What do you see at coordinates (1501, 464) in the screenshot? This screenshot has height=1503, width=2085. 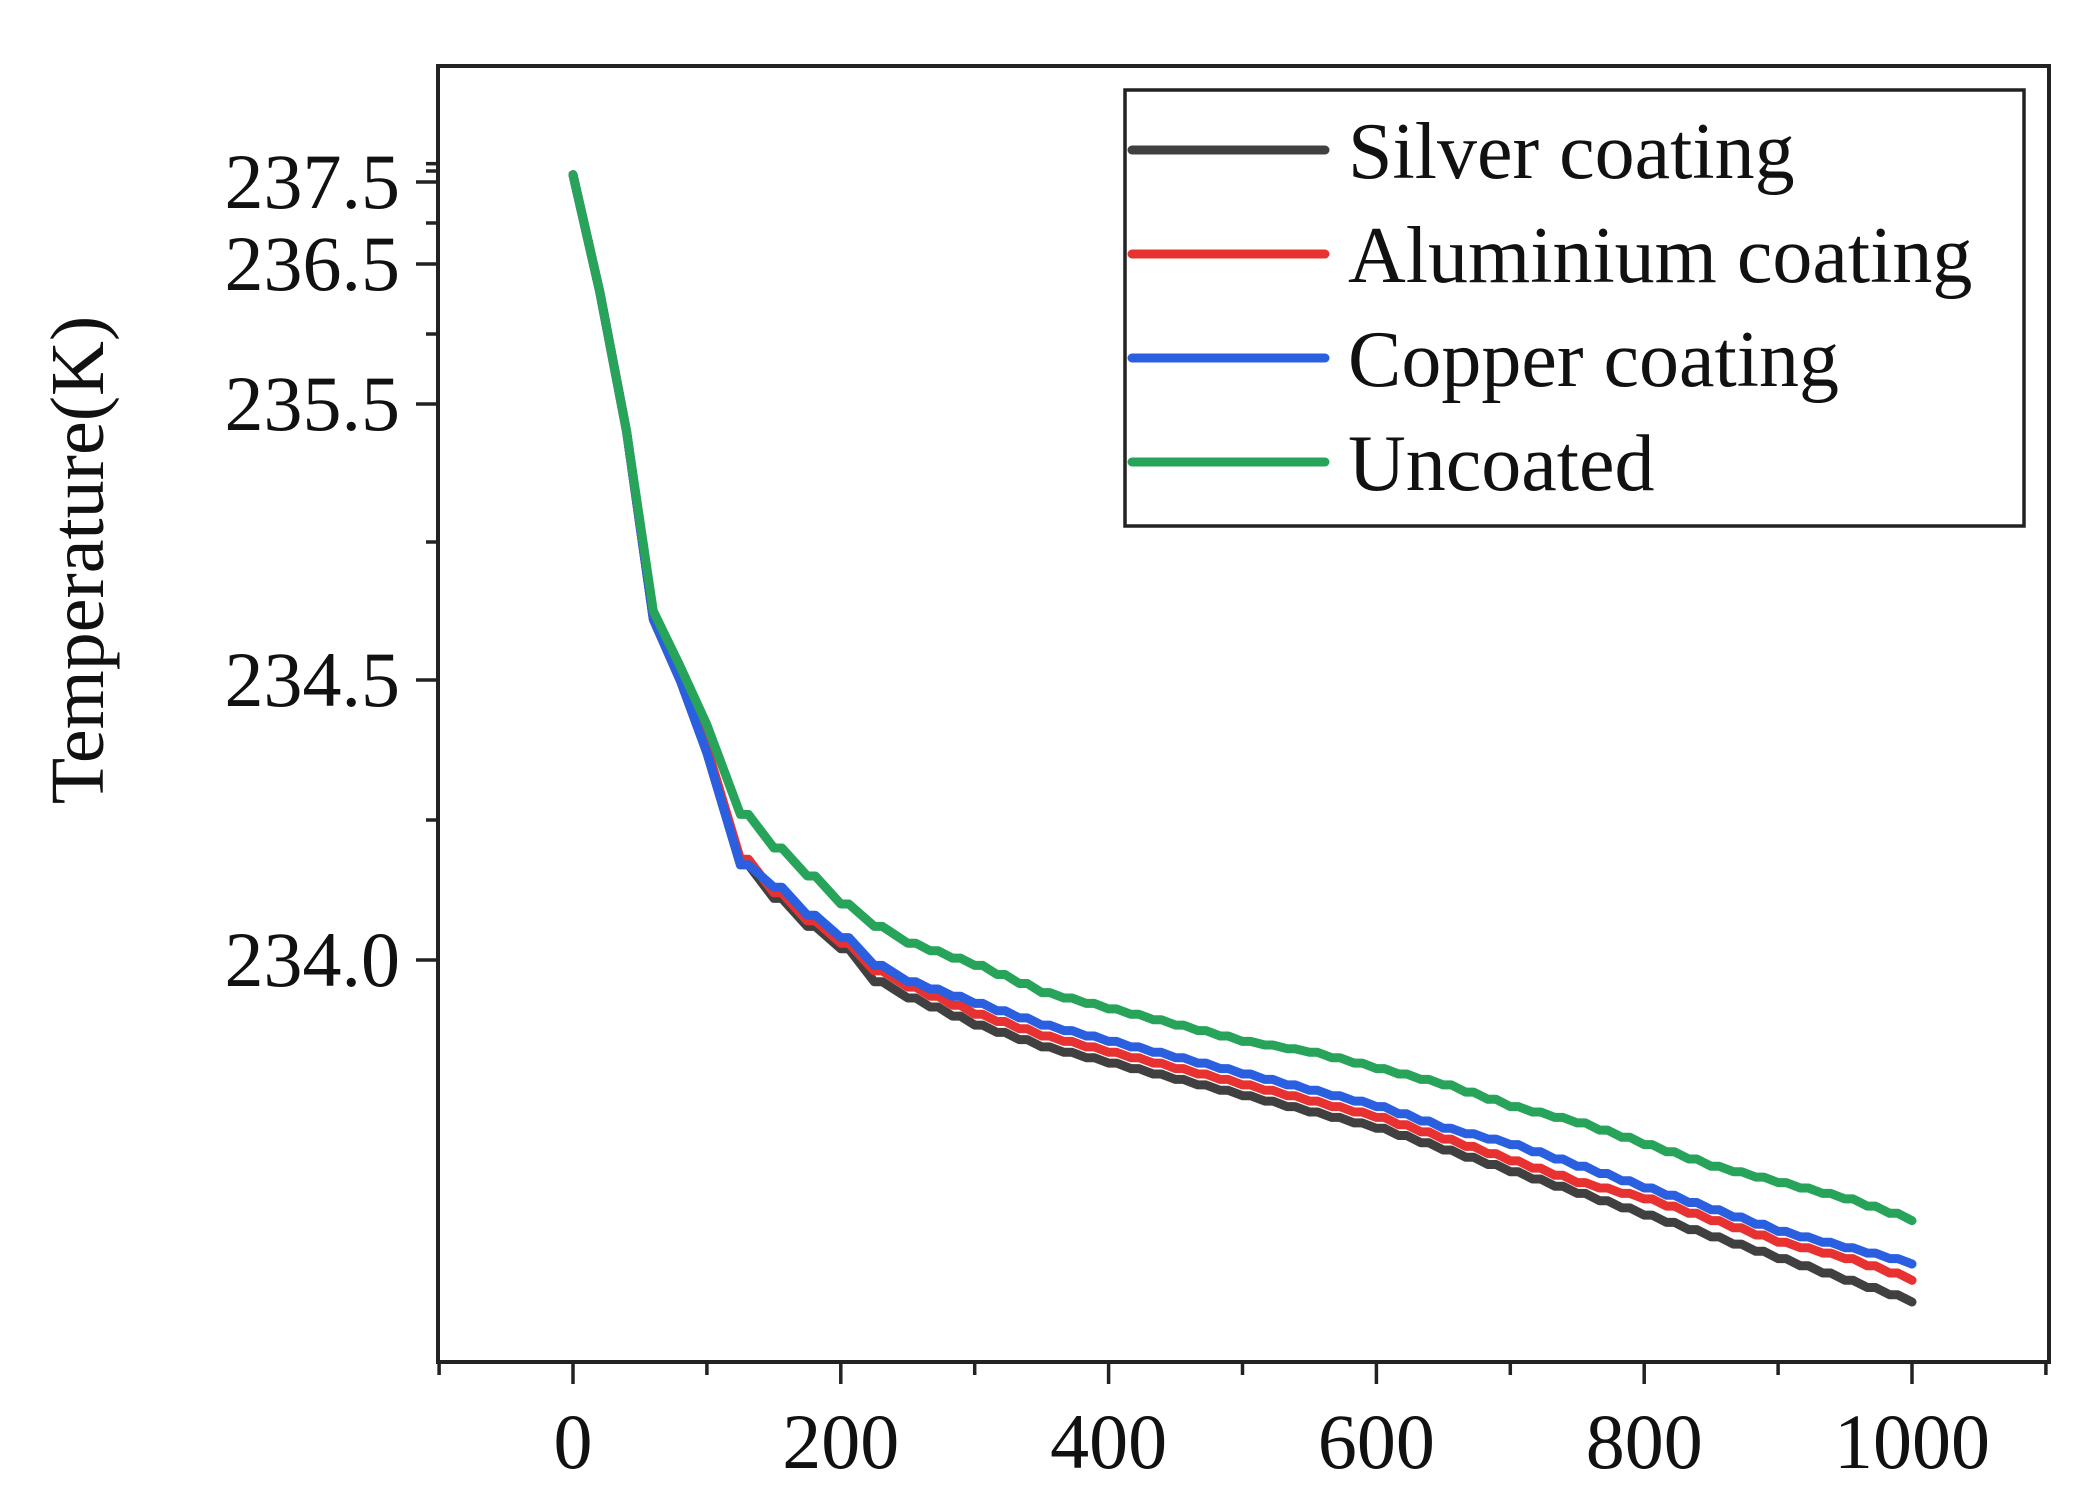 I see `legend-label-uncoated: Uncoated` at bounding box center [1501, 464].